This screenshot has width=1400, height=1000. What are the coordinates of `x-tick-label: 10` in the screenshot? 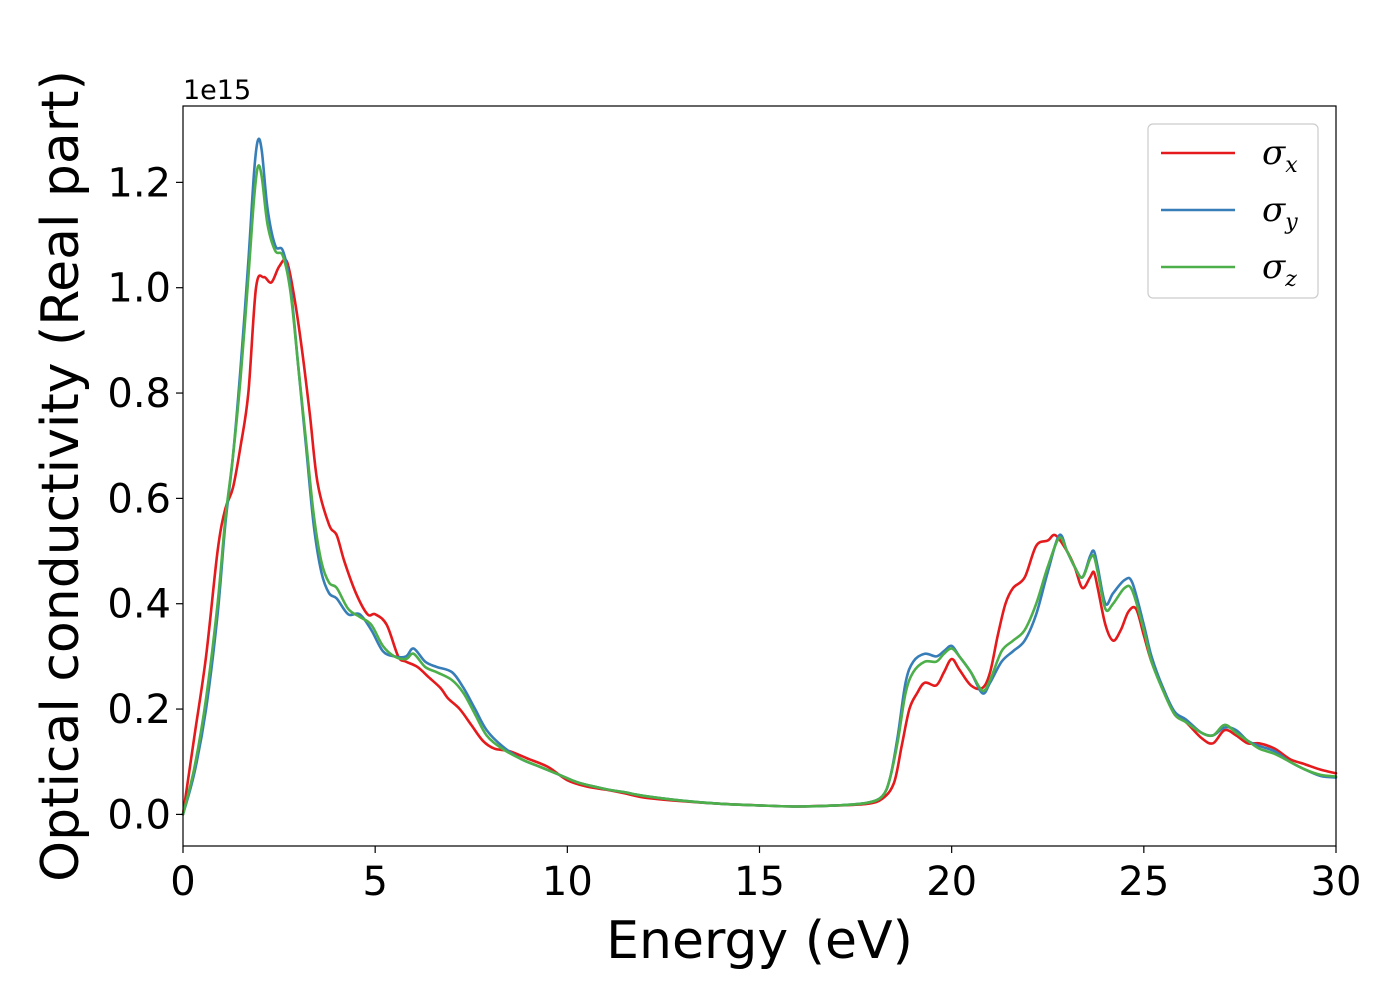 It's located at (567, 882).